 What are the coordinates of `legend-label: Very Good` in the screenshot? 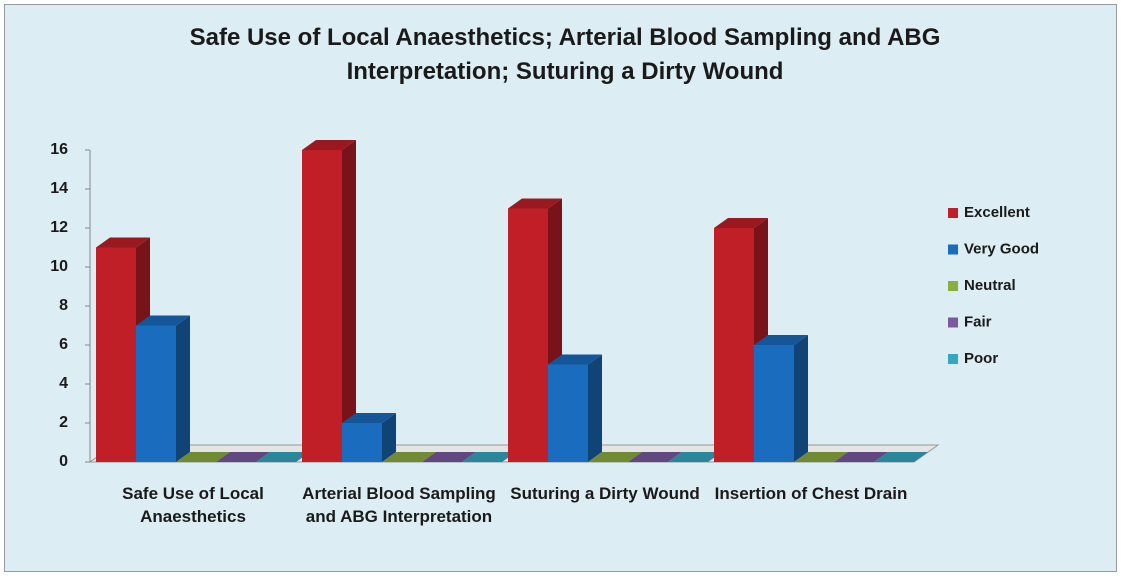 It's located at (1001, 248).